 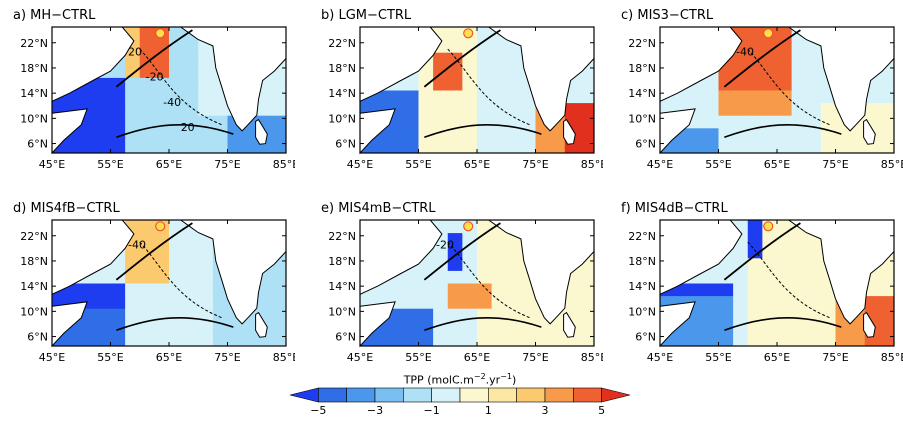 What do you see at coordinates (160, 226) in the screenshot?
I see `site-marker` at bounding box center [160, 226].